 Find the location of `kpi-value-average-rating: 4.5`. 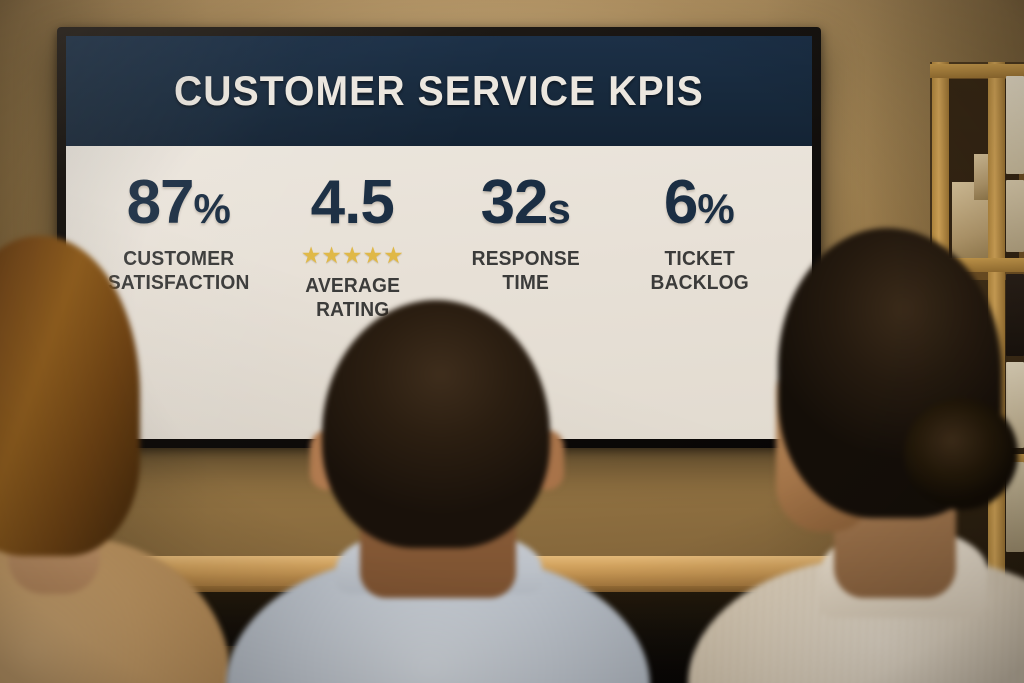

kpi-value-average-rating: 4.5 is located at coordinates (353, 203).